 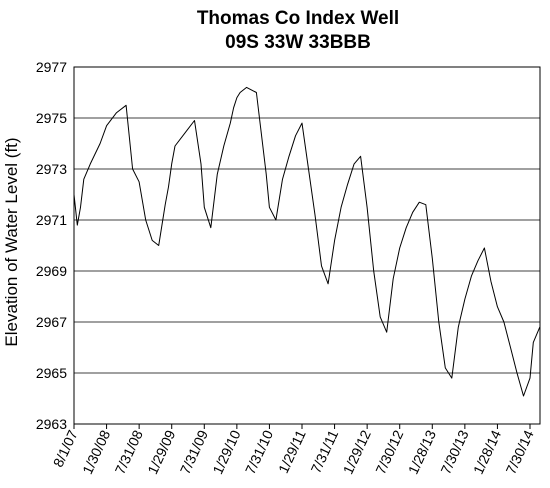 I want to click on x-tick-label: 7/31/08, so click(x=129, y=451).